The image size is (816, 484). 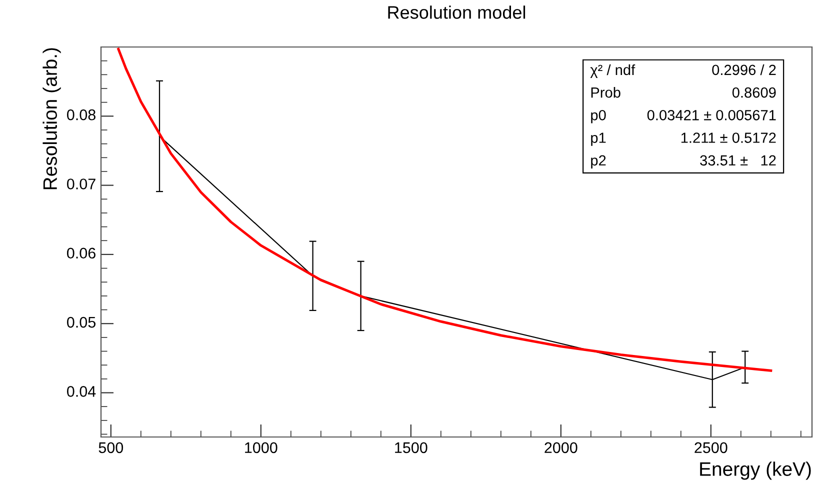 I want to click on annotation: 0.03421 ± 0.005671, so click(x=711, y=115).